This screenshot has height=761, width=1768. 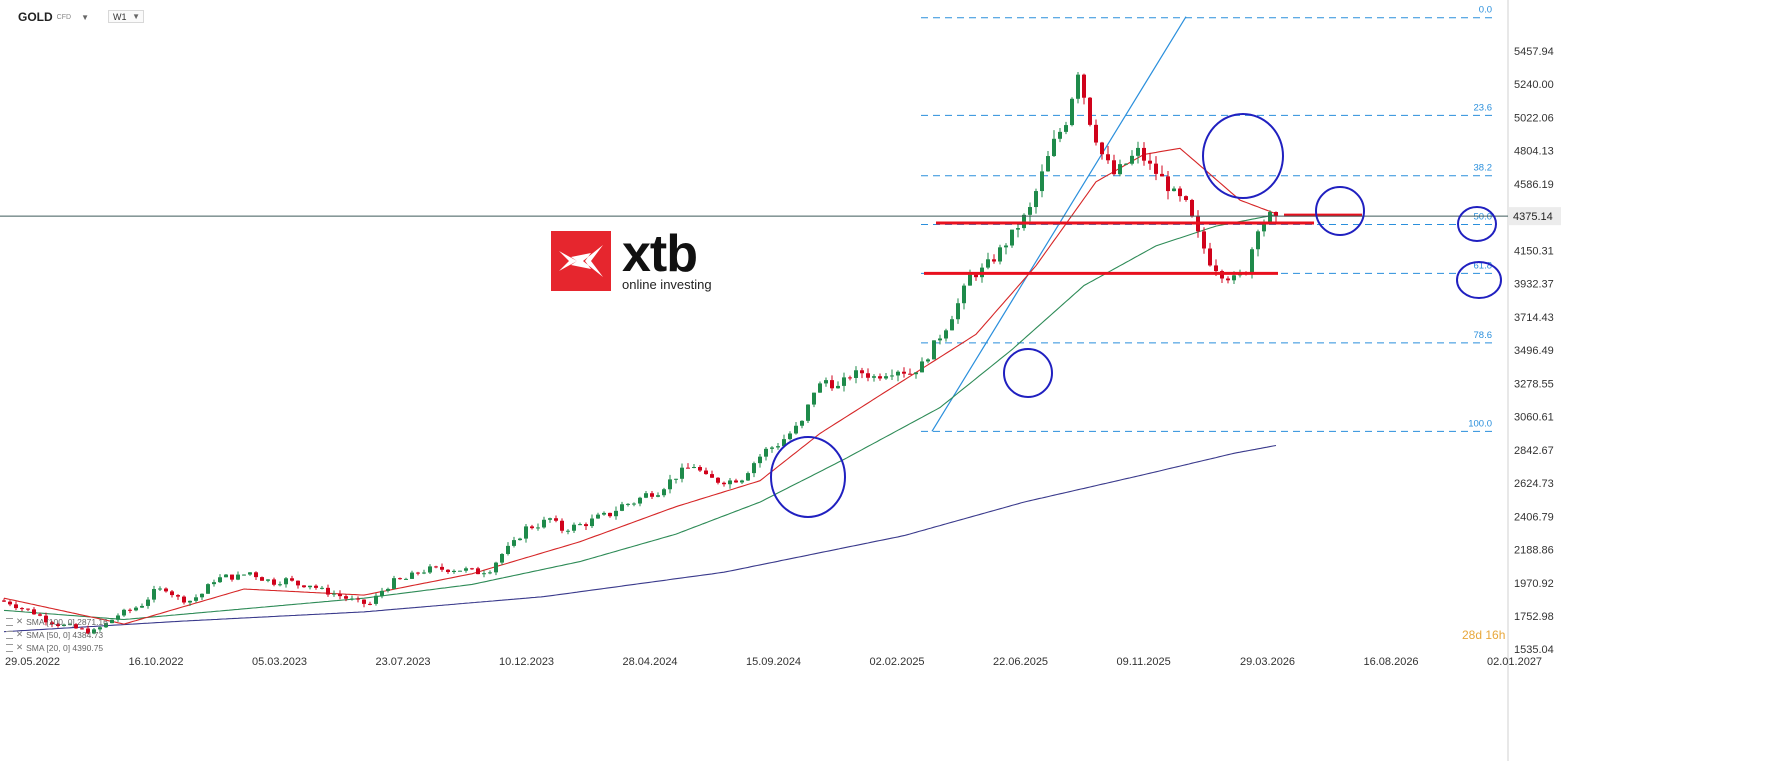 What do you see at coordinates (650, 662) in the screenshot?
I see `x-tick-label: 28.04.2024` at bounding box center [650, 662].